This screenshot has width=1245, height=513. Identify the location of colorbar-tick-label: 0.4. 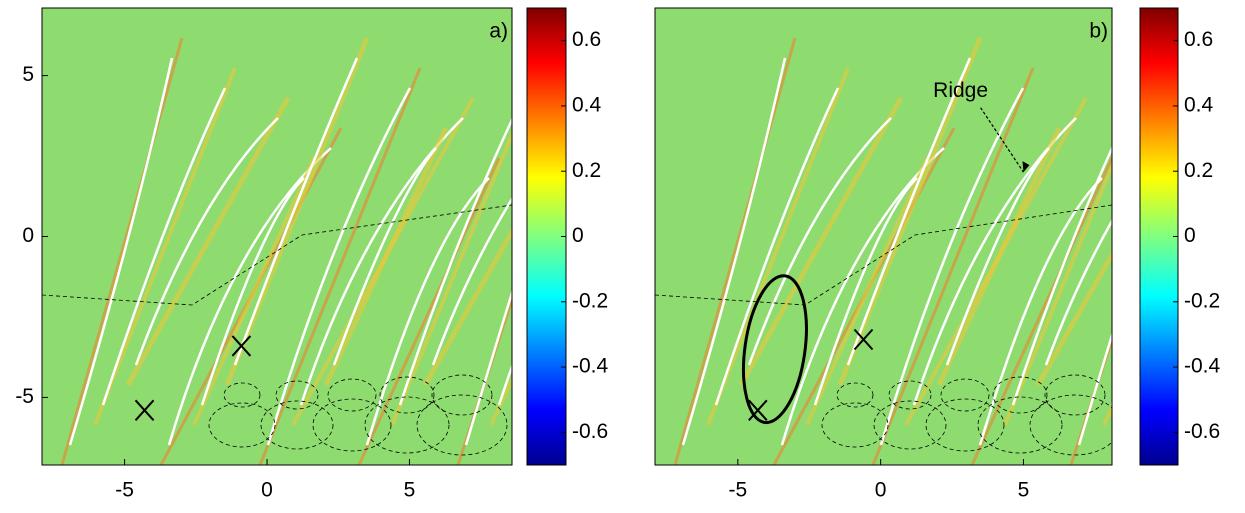
(1199, 104).